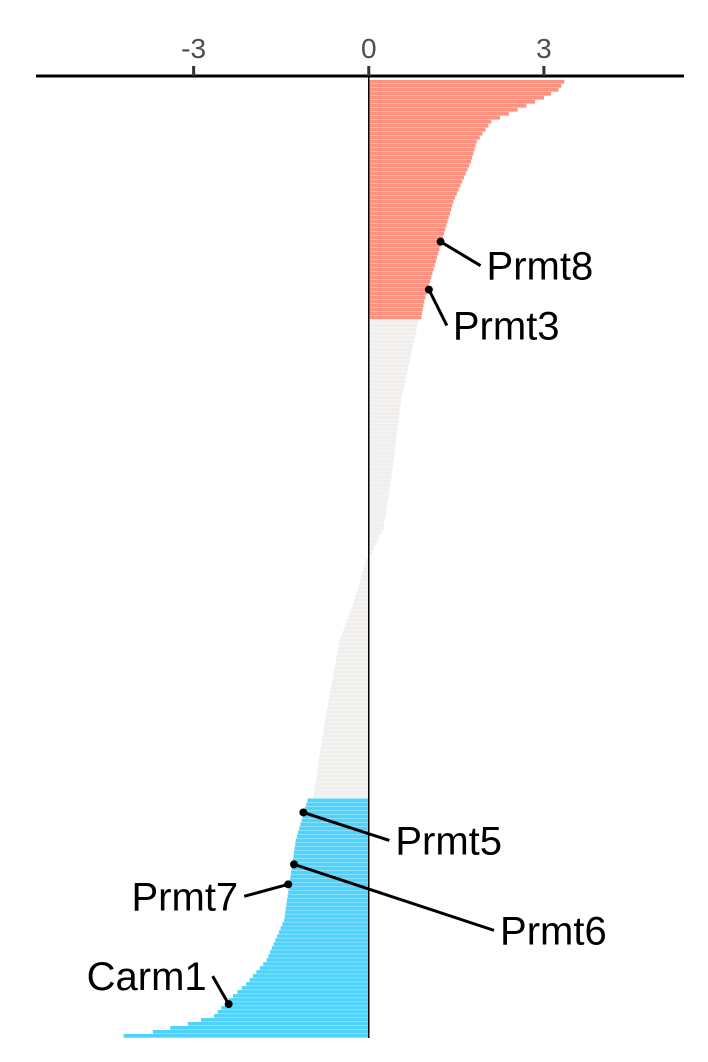 Image resolution: width=708 pixels, height=1062 pixels. Describe the element at coordinates (185, 897) in the screenshot. I see `gene-label: Prmt7` at that location.